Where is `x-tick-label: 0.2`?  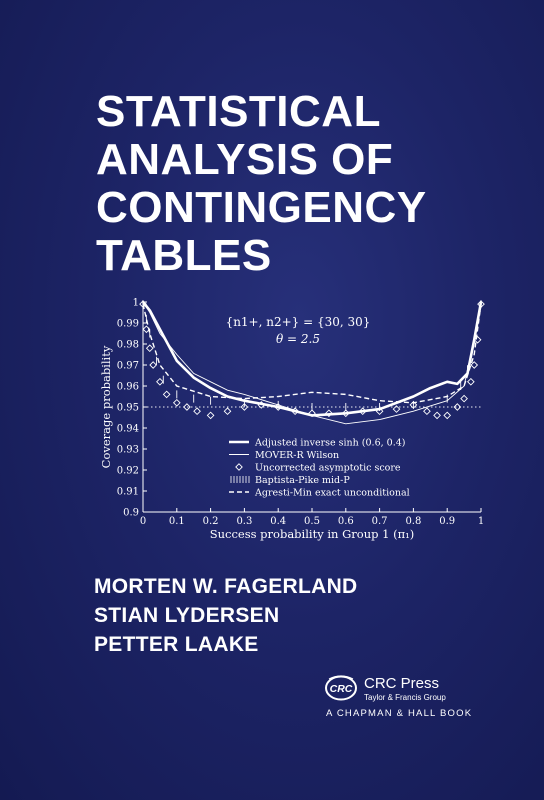 x-tick-label: 0.2 is located at coordinates (211, 521).